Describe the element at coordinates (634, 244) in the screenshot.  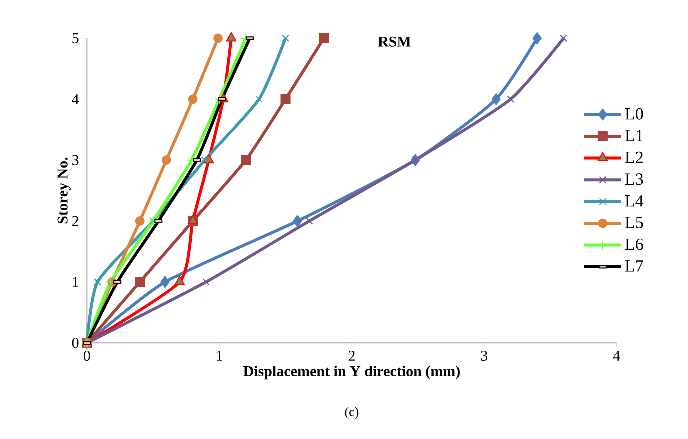
I see `legend-label: L6` at that location.